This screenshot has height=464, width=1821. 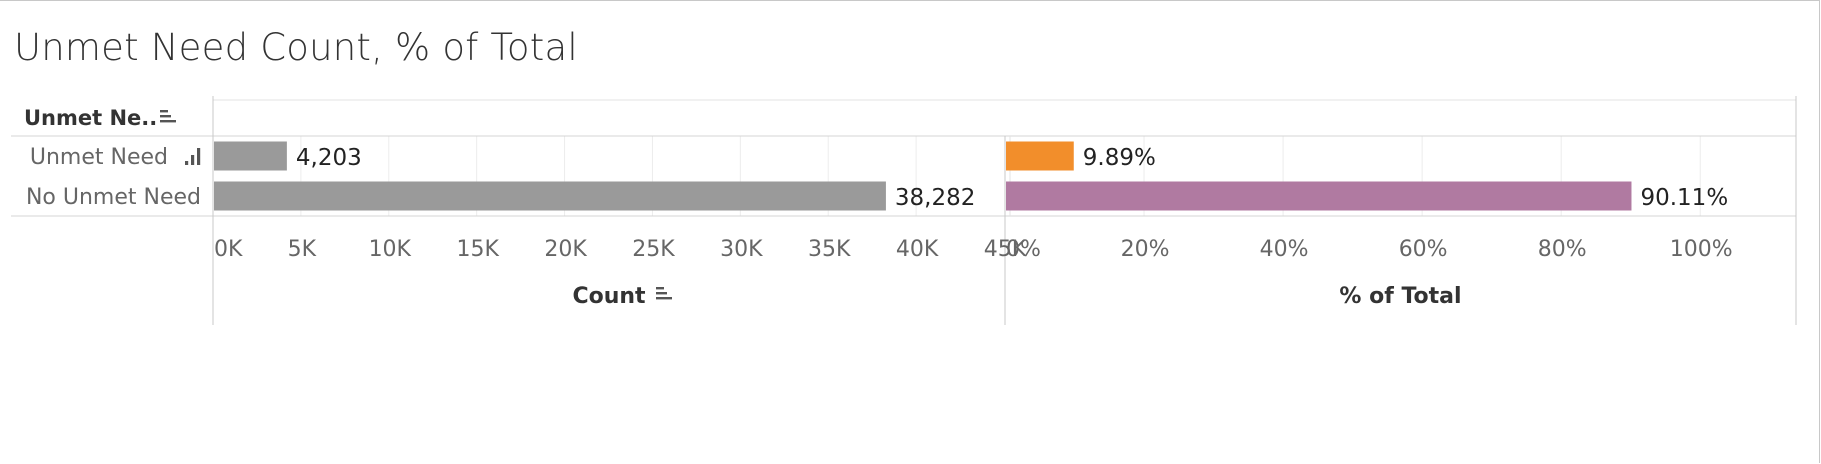 What do you see at coordinates (653, 249) in the screenshot?
I see `tick-label: 25K` at bounding box center [653, 249].